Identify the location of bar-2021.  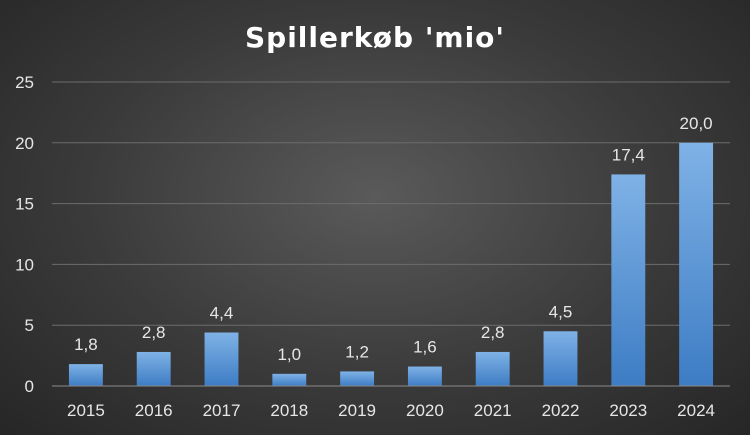
(492, 368).